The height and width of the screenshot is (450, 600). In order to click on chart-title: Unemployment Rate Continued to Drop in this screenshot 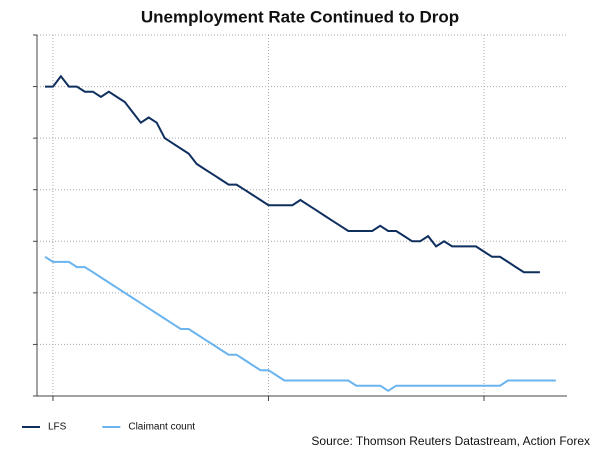, I will do `click(300, 16)`.